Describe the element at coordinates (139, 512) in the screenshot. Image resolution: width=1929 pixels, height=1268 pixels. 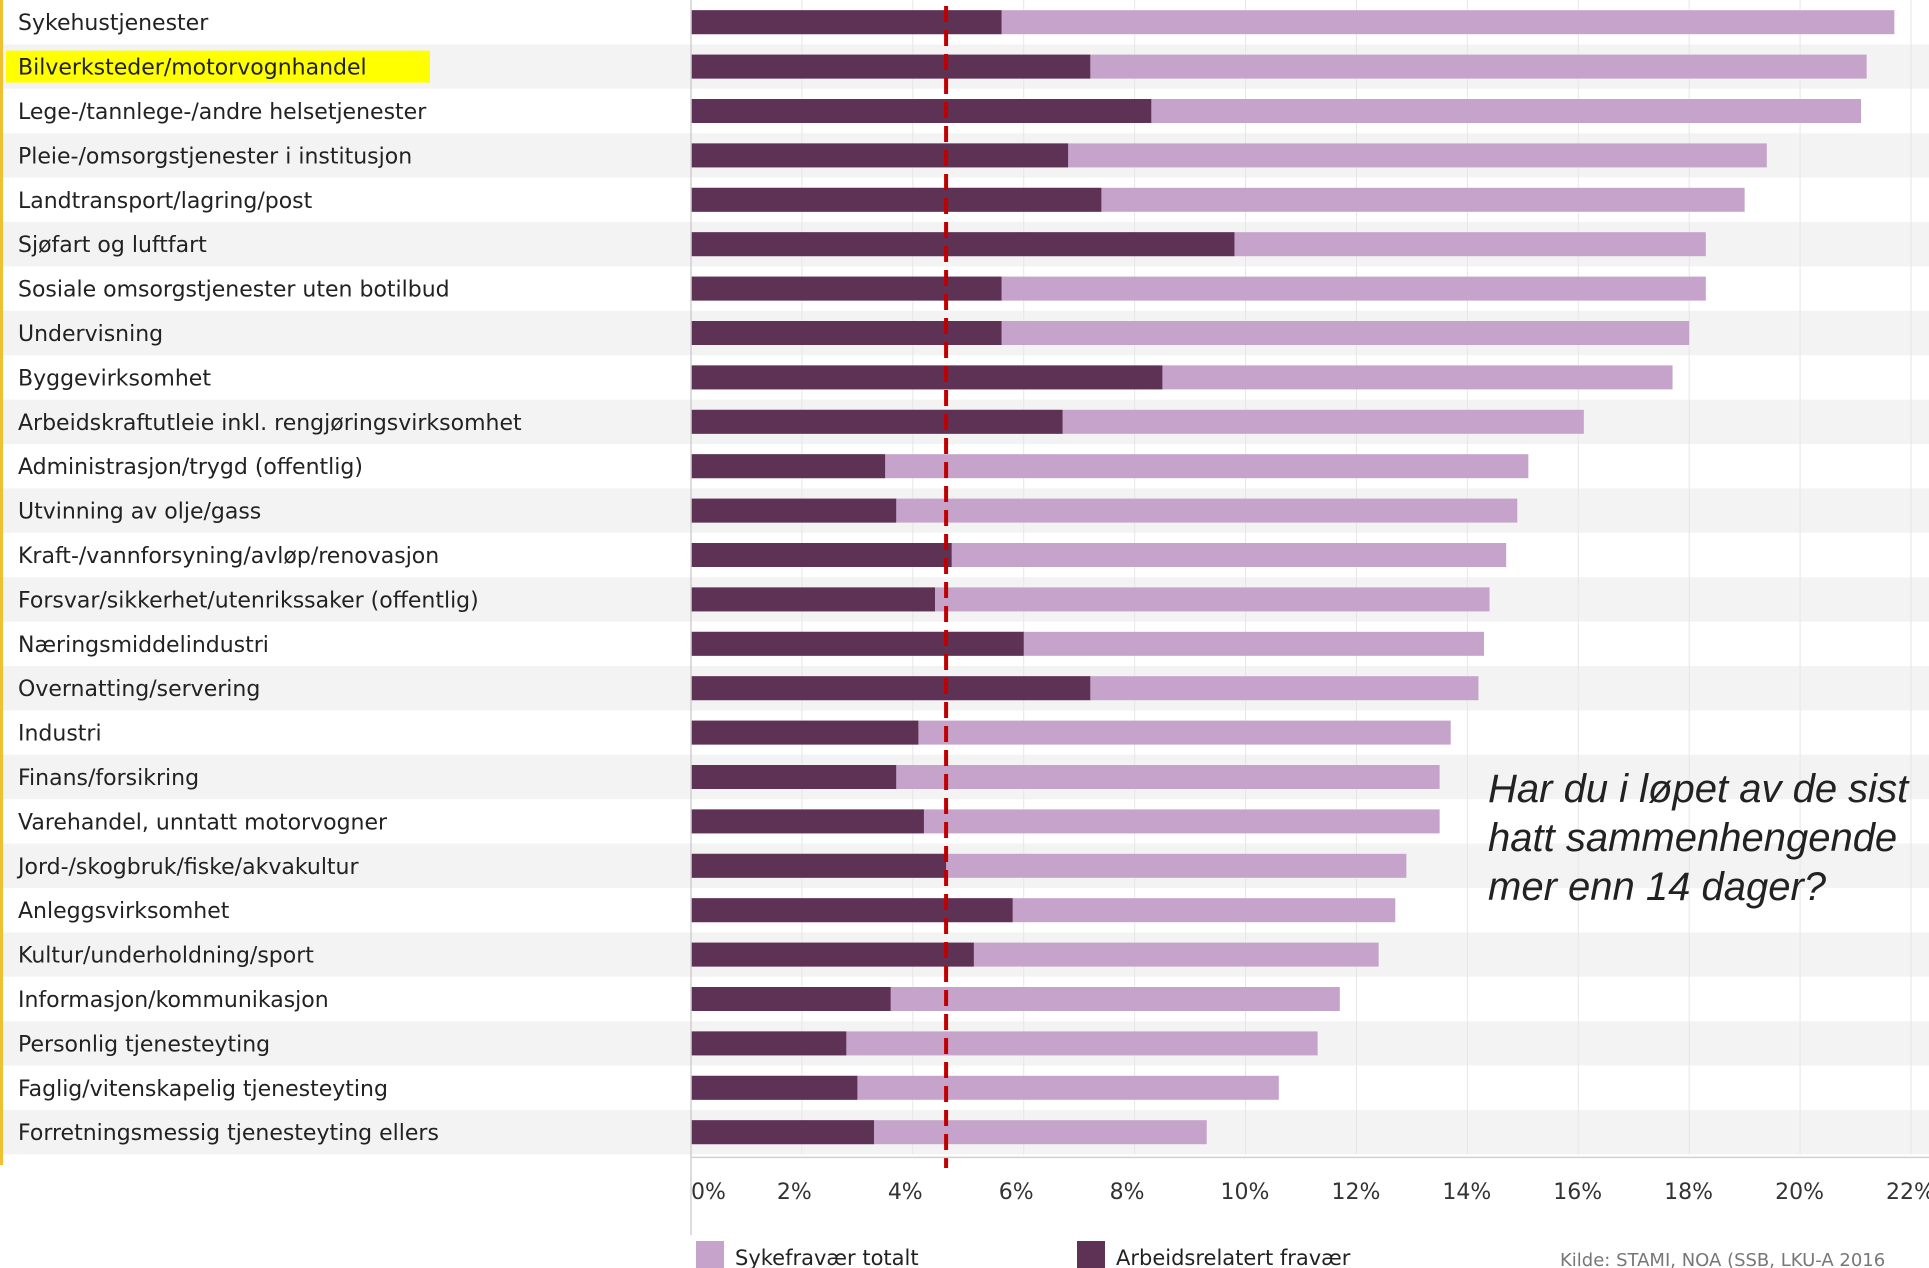
I see `category-label: Utvinning av olje/gass` at that location.